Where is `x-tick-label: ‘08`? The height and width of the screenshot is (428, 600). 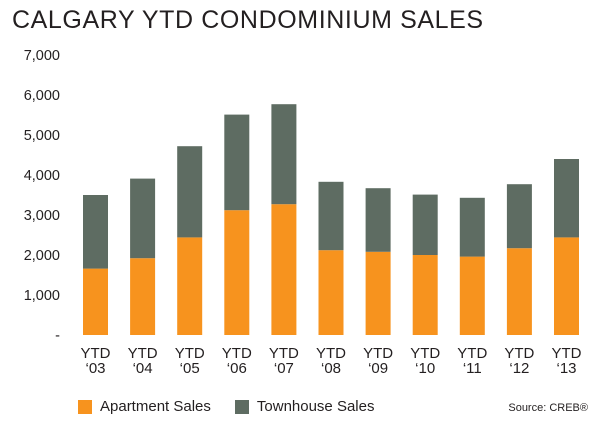 x-tick-label: ‘08 is located at coordinates (331, 368).